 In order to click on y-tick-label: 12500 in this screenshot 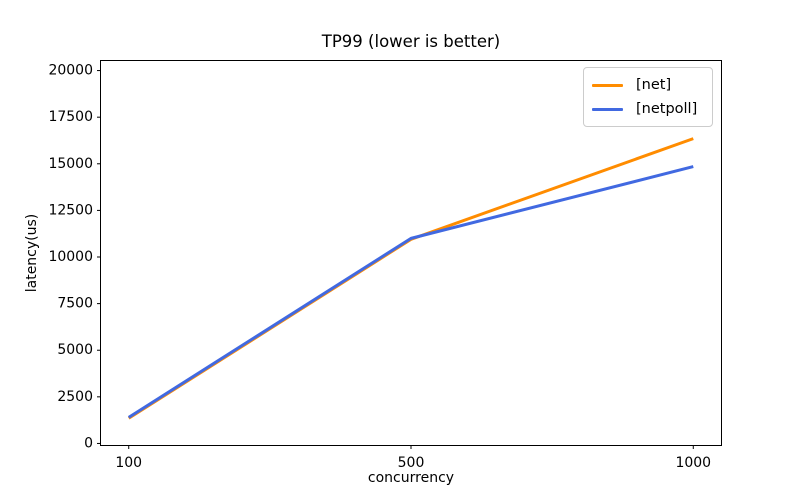, I will do `click(70, 210)`.